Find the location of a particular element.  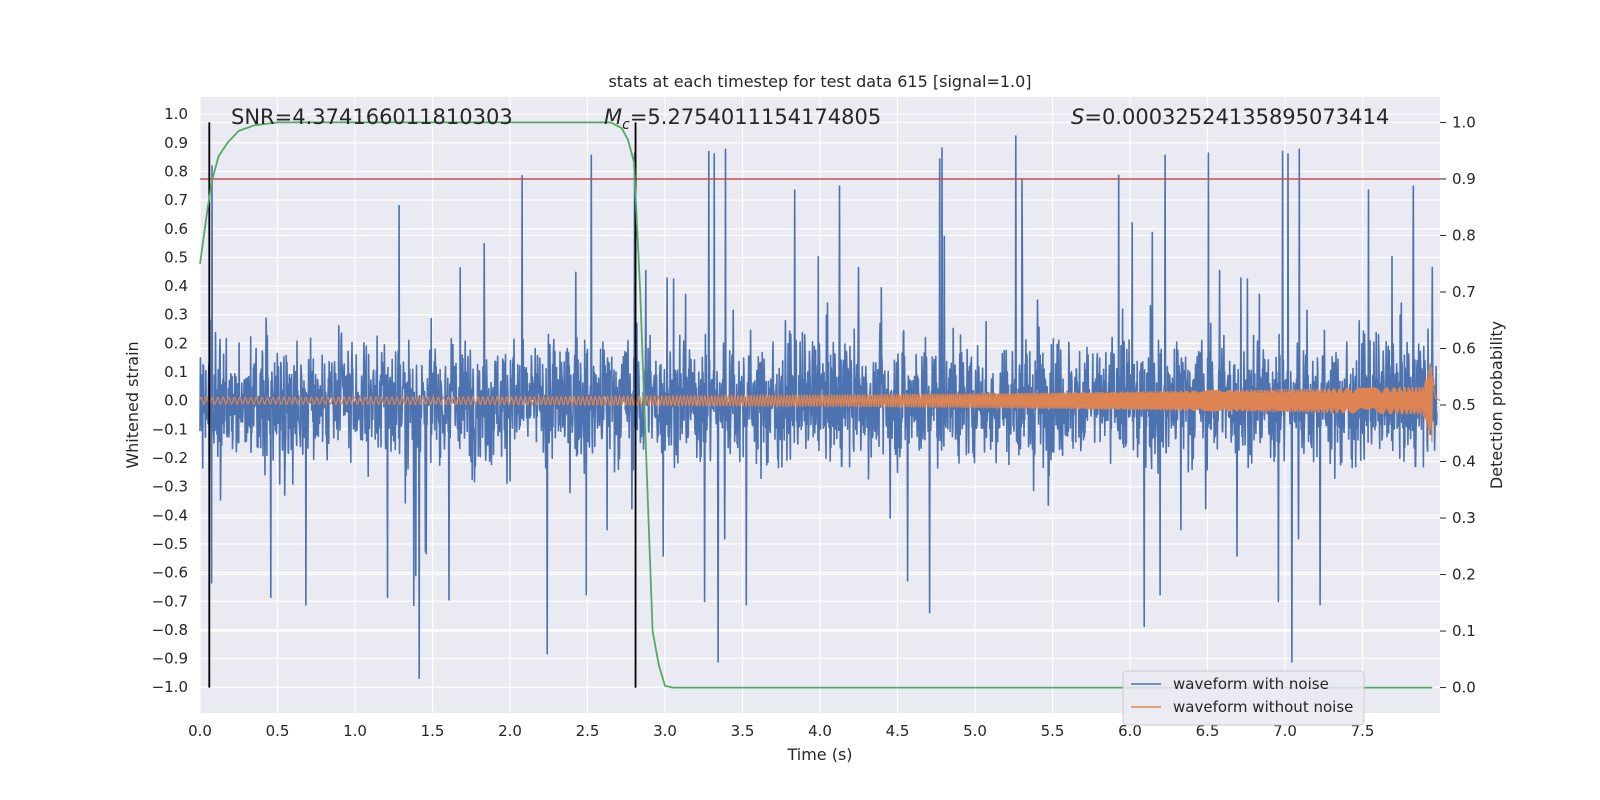

y-right-tick-label: 0.7 is located at coordinates (1464, 292).